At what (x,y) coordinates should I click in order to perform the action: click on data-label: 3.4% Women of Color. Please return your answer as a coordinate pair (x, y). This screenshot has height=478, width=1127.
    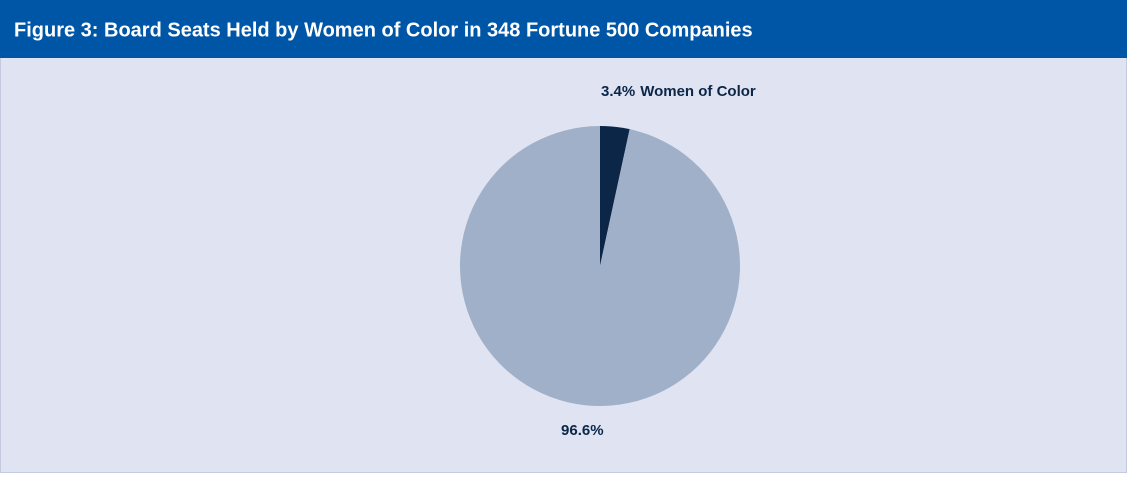
    Looking at the image, I should click on (678, 91).